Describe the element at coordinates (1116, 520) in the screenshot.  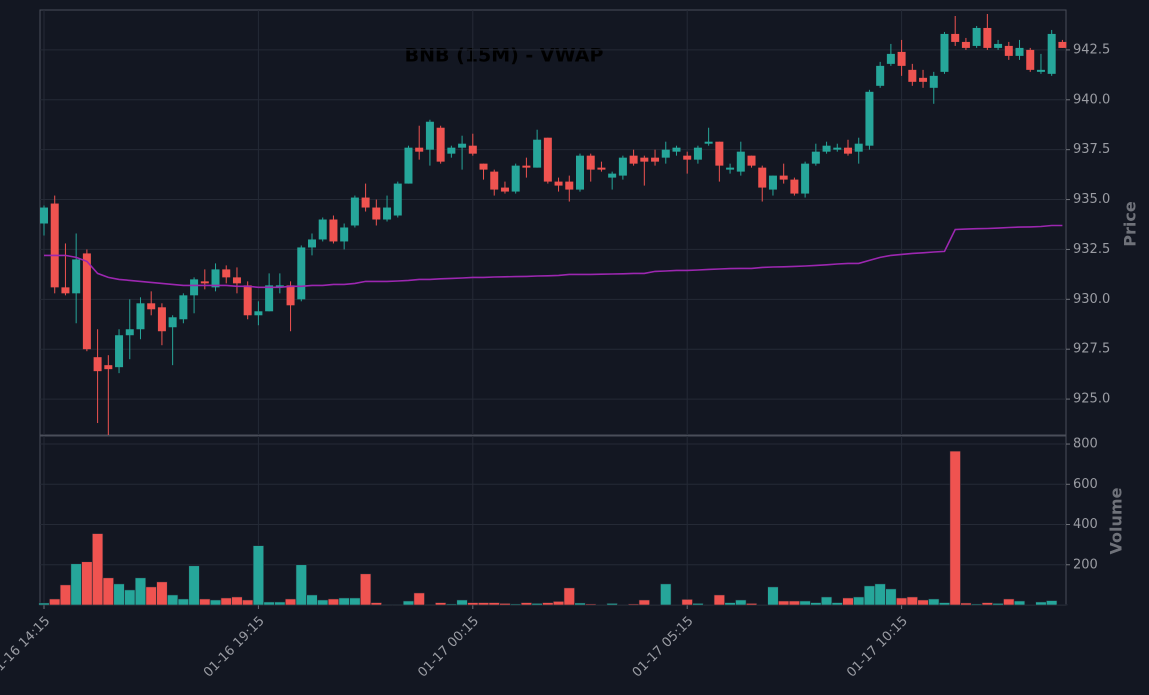
I see `volume-axis-label: Volume` at that location.